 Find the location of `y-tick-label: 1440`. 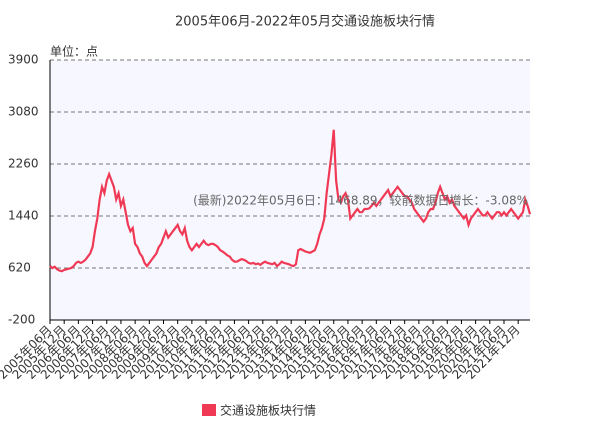

y-tick-label: 1440 is located at coordinates (23, 216).